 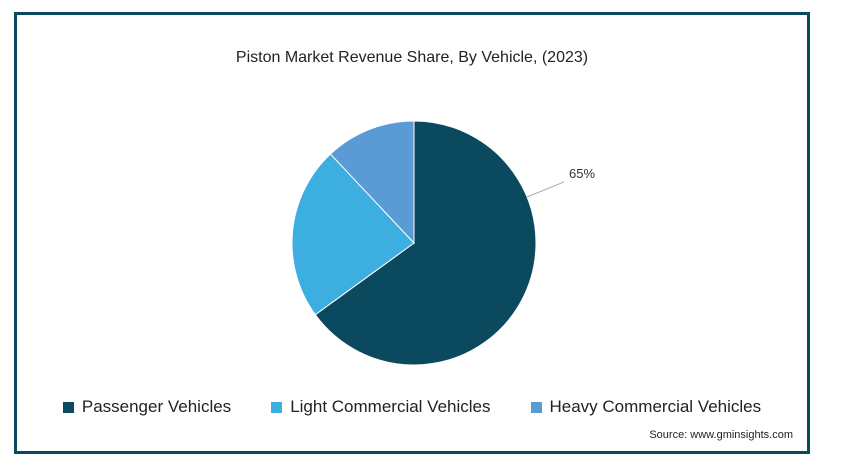 What do you see at coordinates (721, 435) in the screenshot?
I see `source-note: Source: www.gminsights.com` at bounding box center [721, 435].